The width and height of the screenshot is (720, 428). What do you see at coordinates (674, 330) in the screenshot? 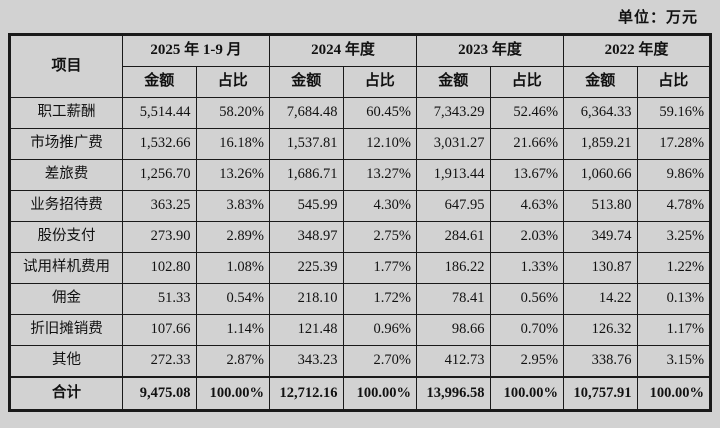
I see `cell-value: 1.17%` at bounding box center [674, 330].